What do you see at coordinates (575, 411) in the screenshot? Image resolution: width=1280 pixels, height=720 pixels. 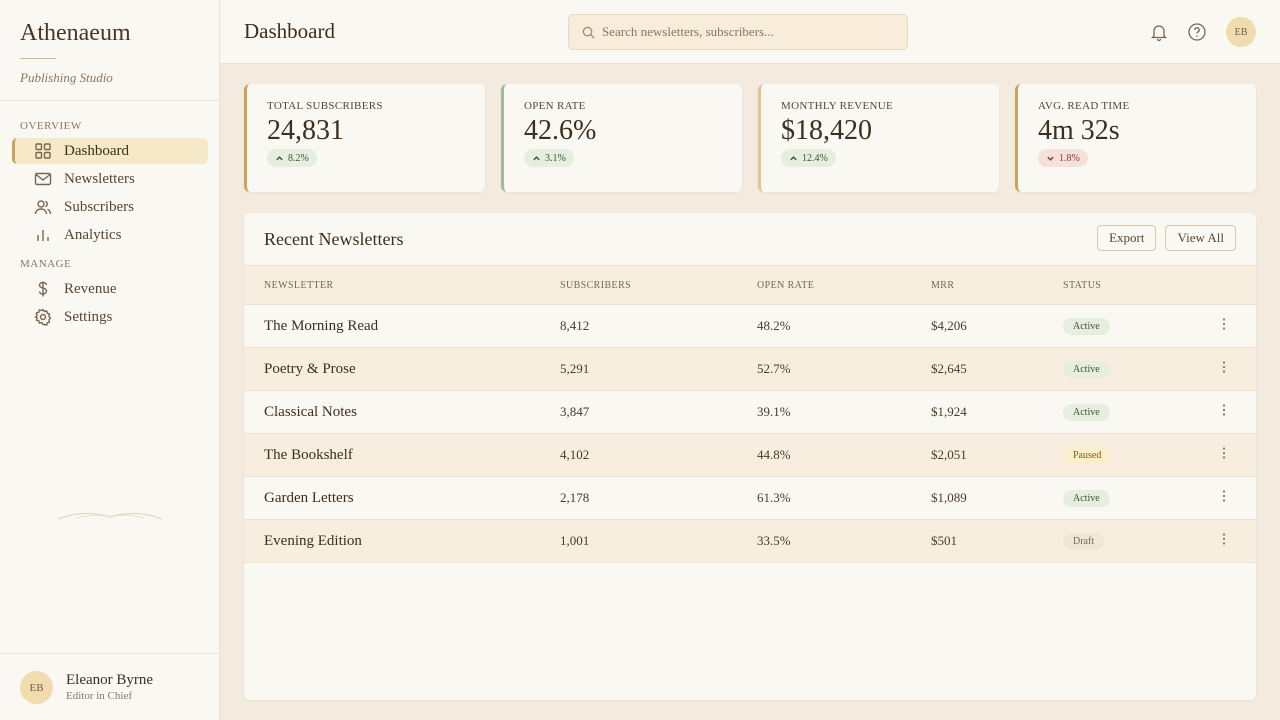 I see `table-cell: 3,847` at bounding box center [575, 411].